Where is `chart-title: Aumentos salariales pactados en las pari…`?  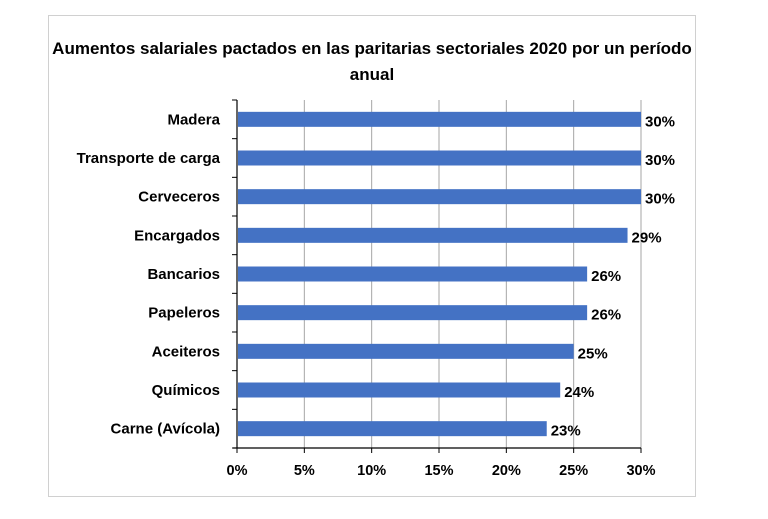
chart-title: Aumentos salariales pactados en las pari… is located at coordinates (372, 61).